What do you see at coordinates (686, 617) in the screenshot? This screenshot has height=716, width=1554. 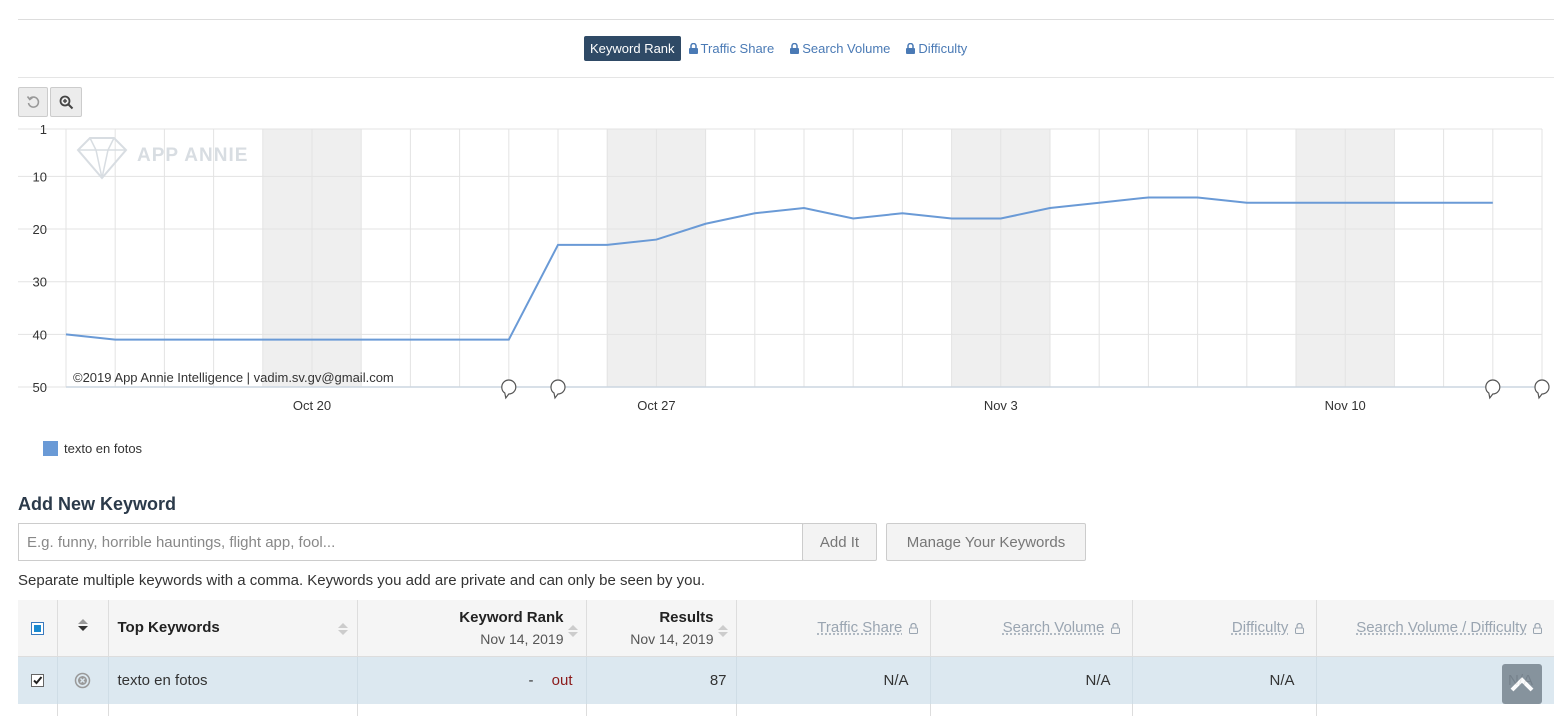 I see `header-results-label: Results` at bounding box center [686, 617].